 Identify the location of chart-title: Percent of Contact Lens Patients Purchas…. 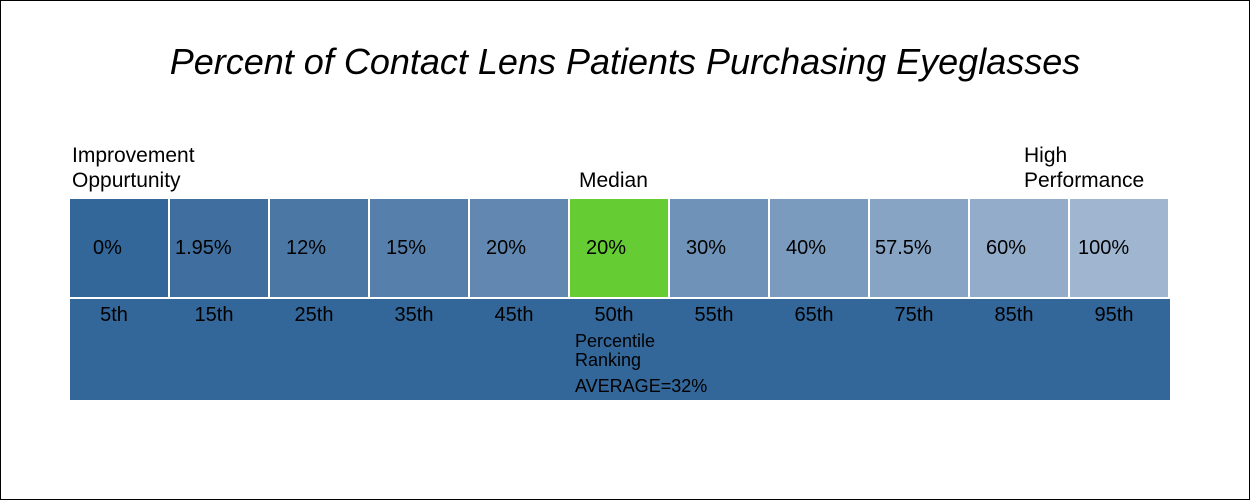
(625, 61).